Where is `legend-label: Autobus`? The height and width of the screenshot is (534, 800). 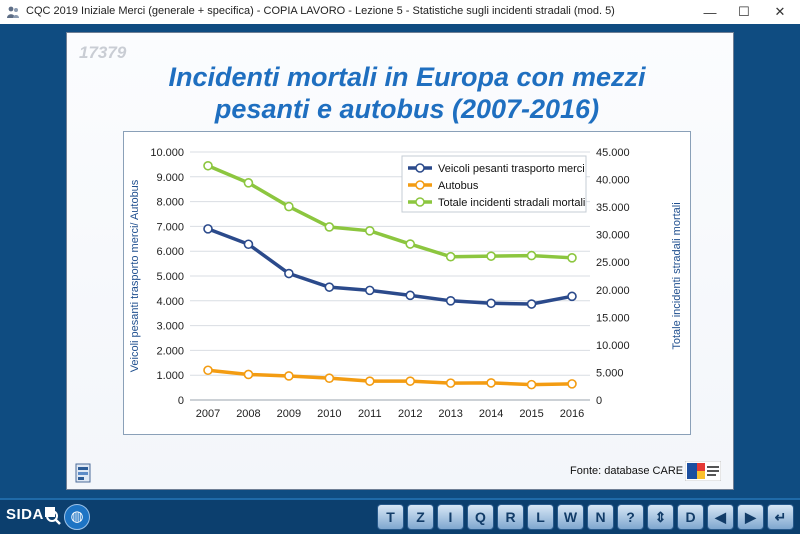 legend-label: Autobus is located at coordinates (458, 186).